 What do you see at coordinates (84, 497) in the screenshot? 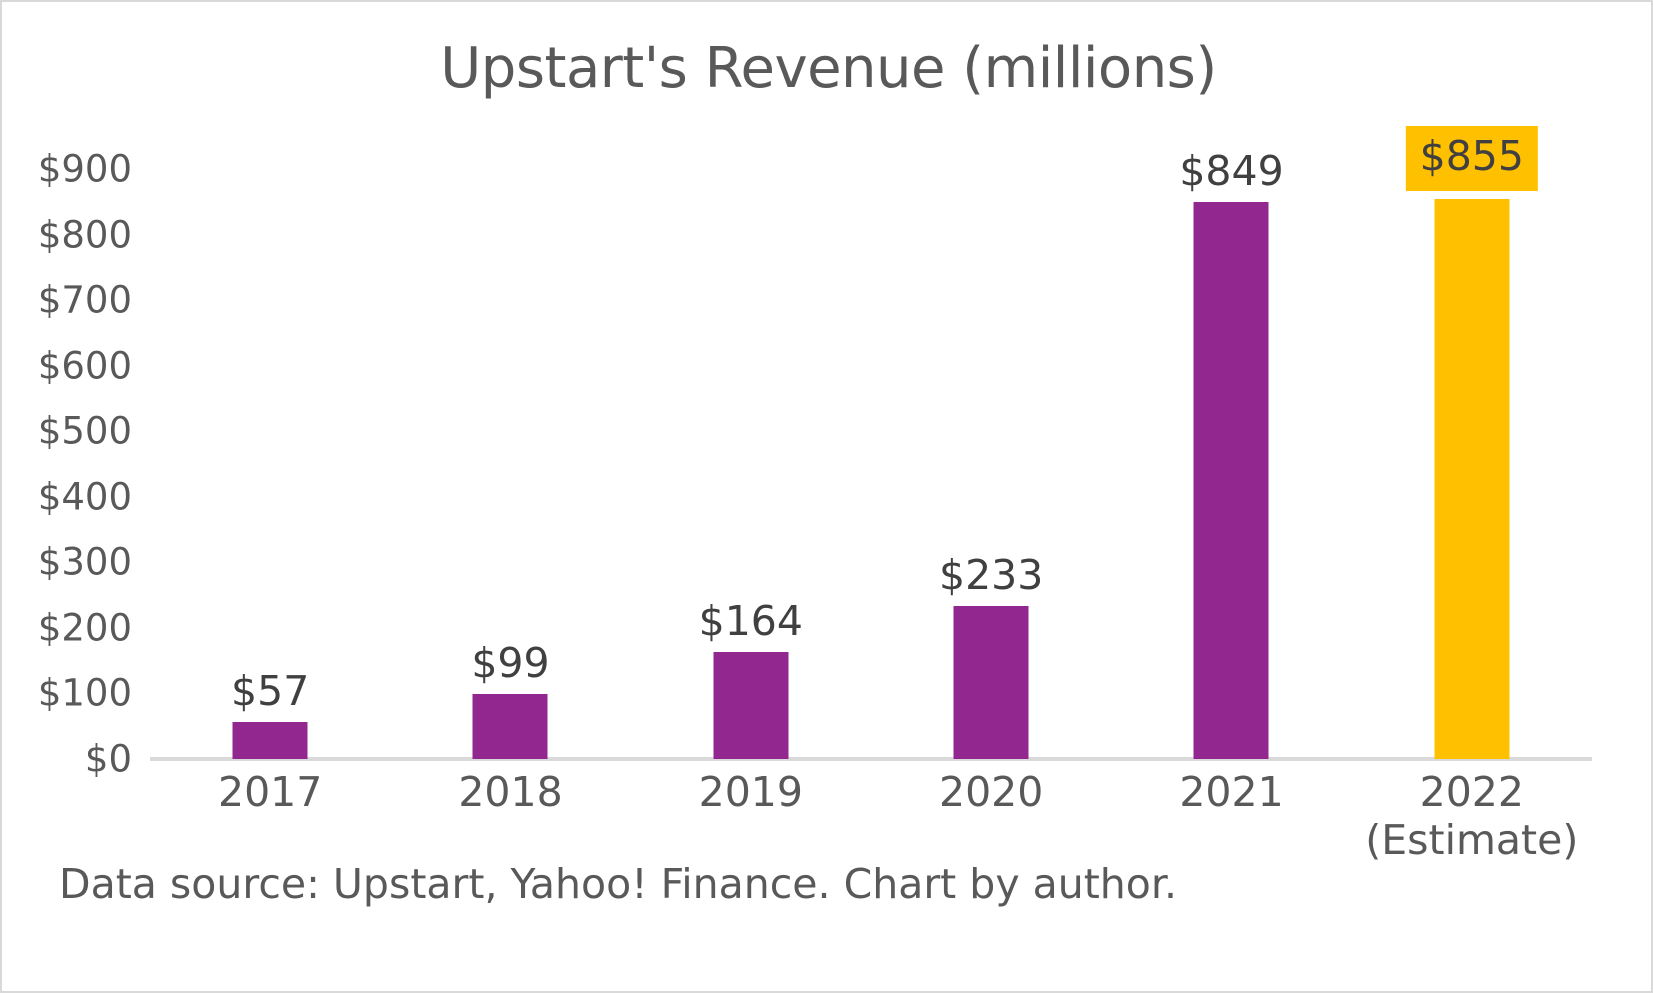
I see `y-axis-tick-label: $400` at bounding box center [84, 497].